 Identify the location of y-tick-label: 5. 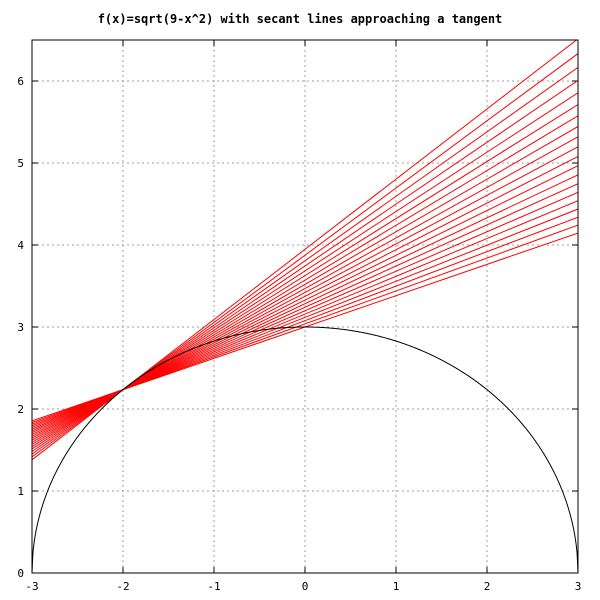
(20, 163).